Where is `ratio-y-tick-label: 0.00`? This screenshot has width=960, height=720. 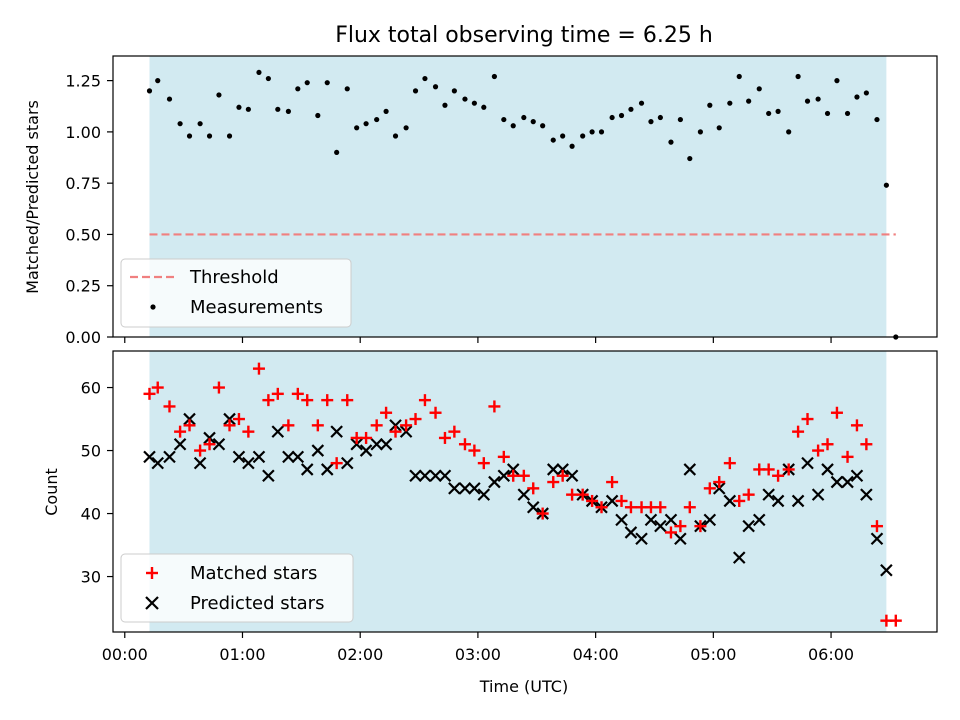 ratio-y-tick-label: 0.00 is located at coordinates (83, 337).